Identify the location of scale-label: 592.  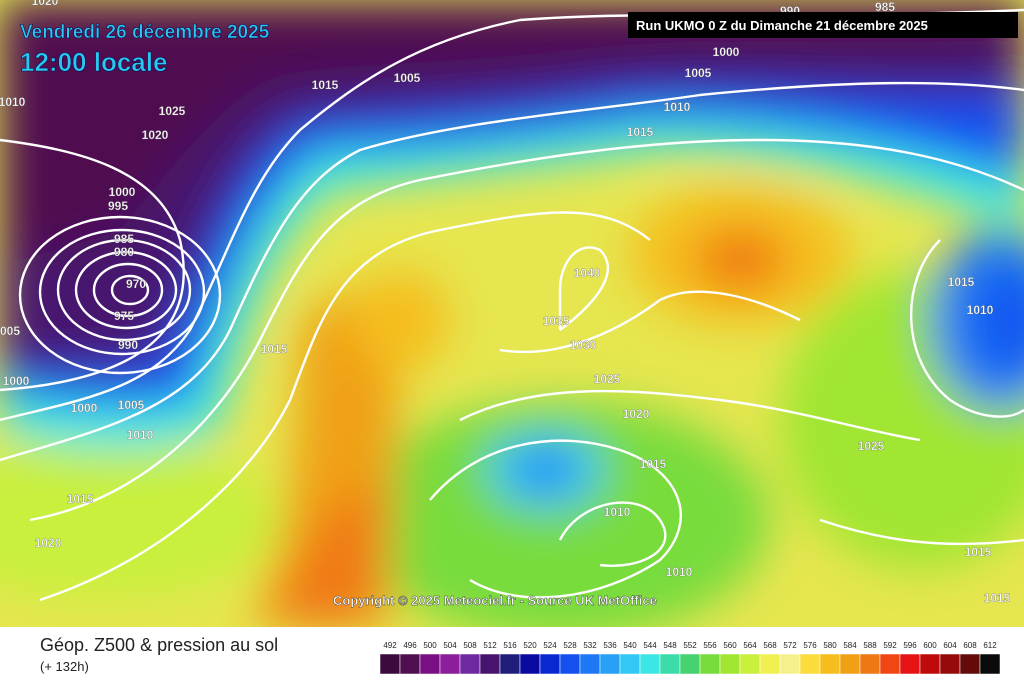
(890, 645).